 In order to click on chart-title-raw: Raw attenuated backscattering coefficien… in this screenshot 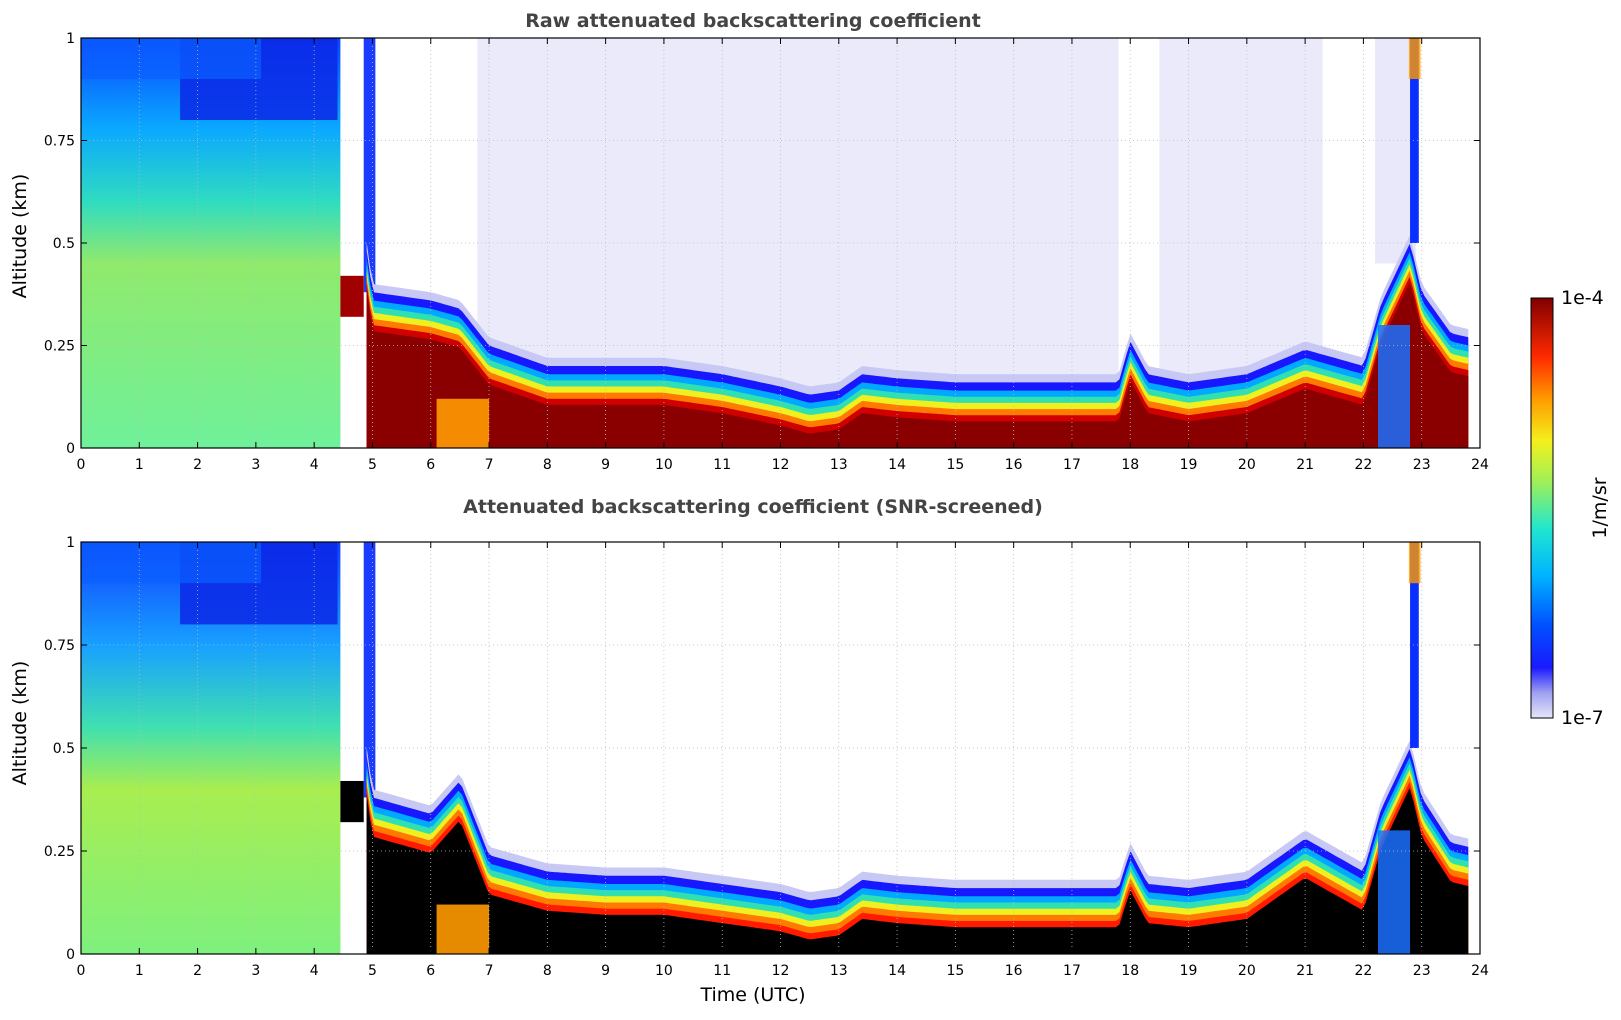, I will do `click(753, 21)`.